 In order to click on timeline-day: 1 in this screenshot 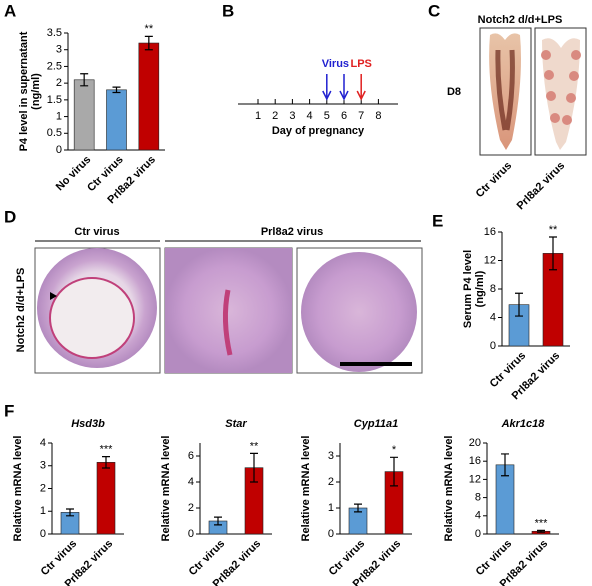, I will do `click(258, 116)`.